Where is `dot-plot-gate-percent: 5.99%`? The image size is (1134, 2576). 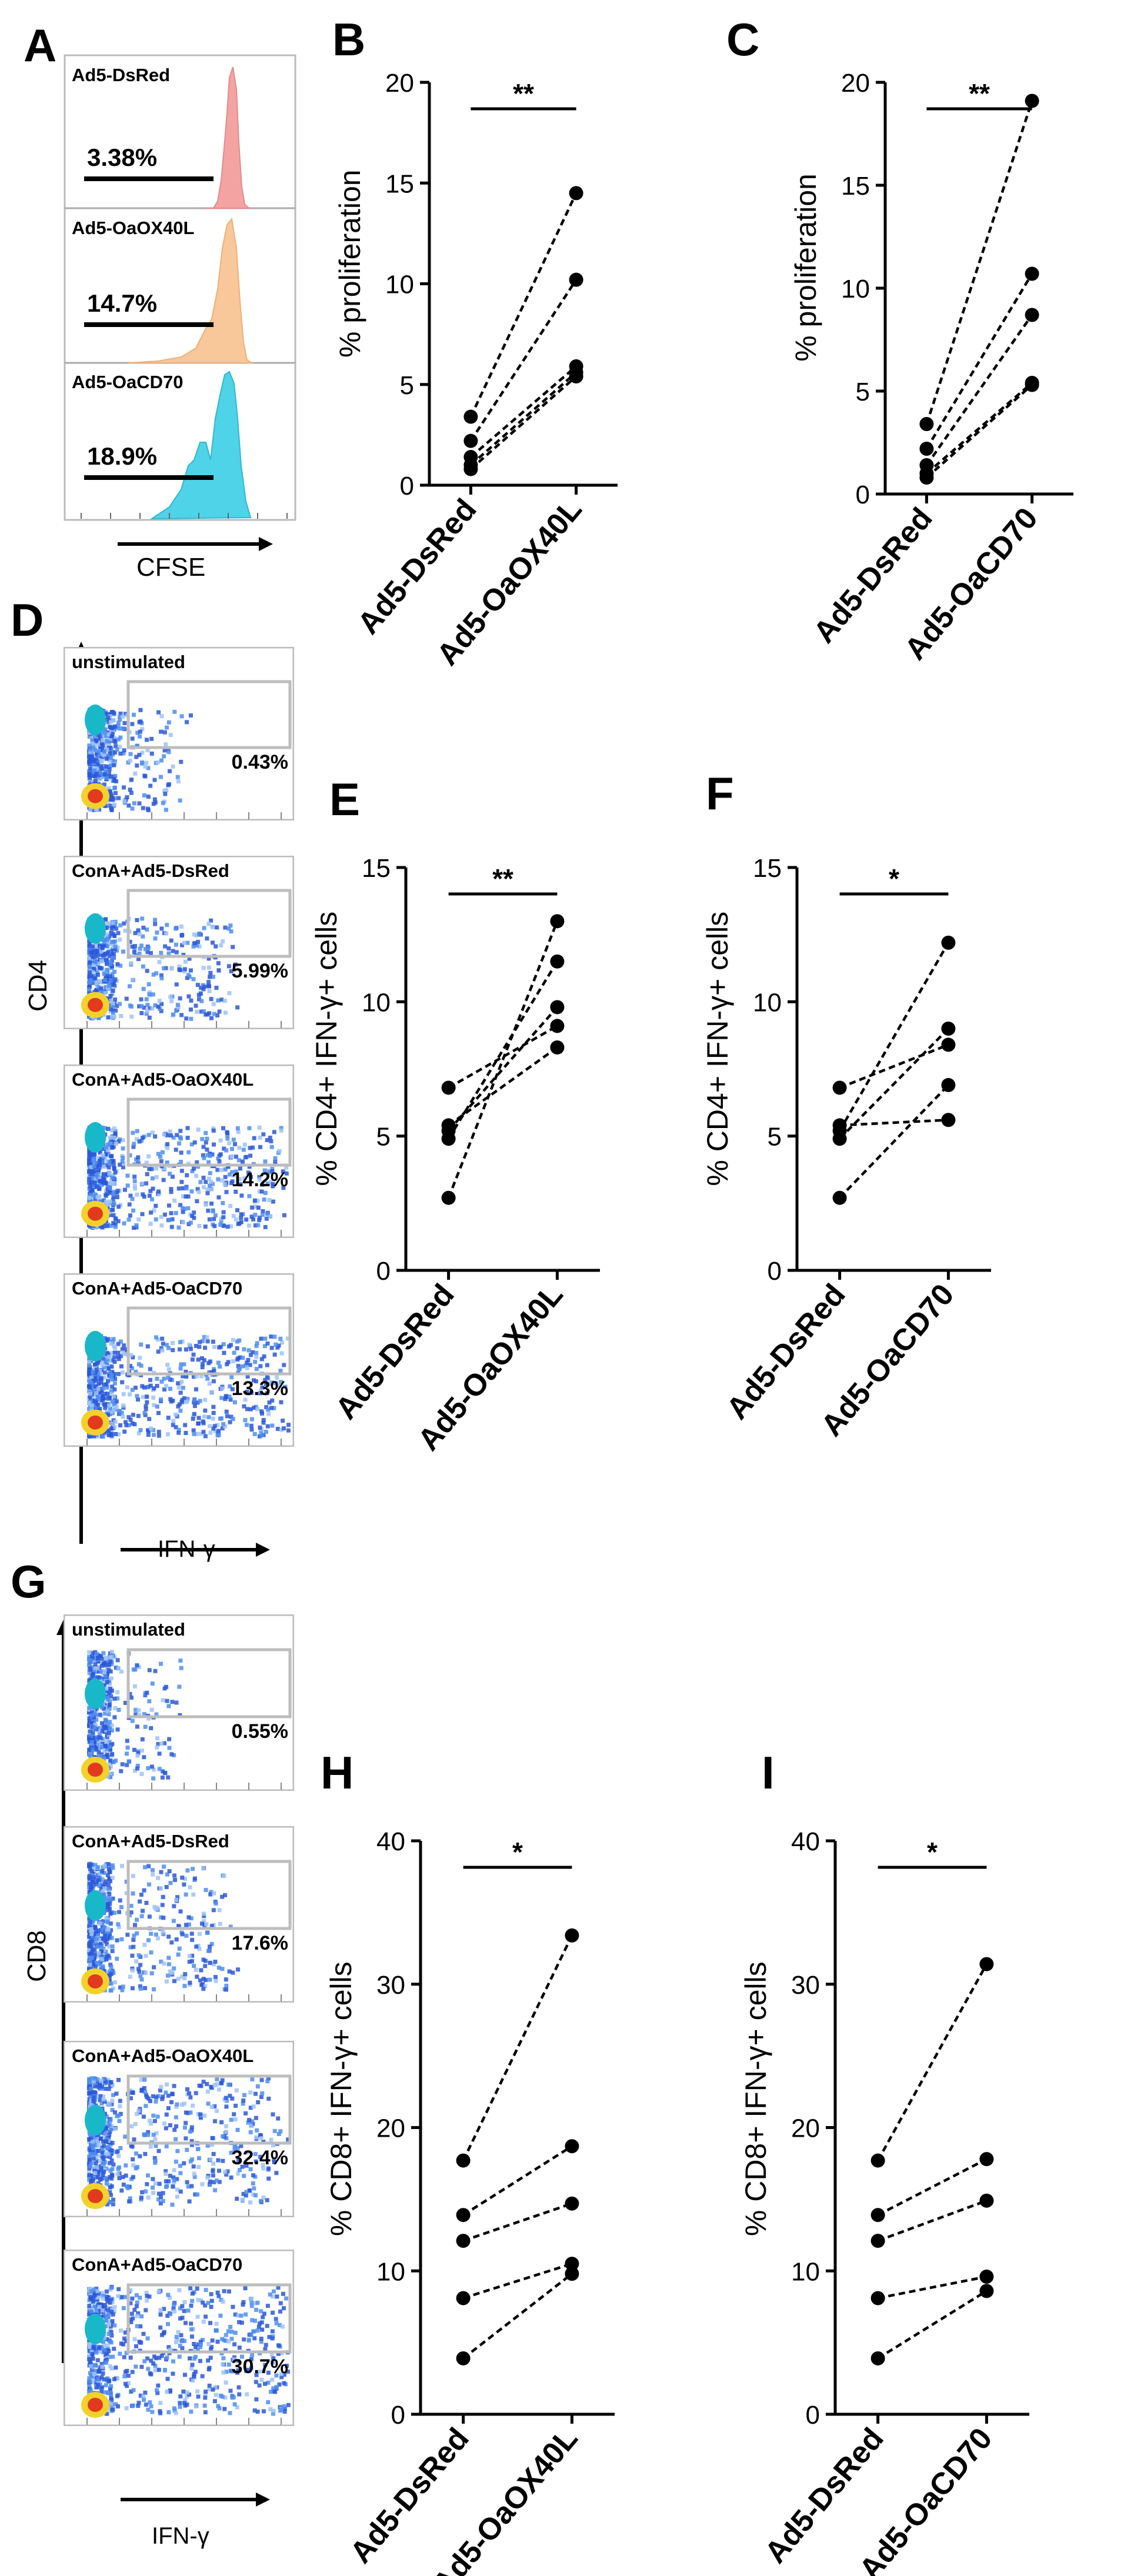 dot-plot-gate-percent: 5.99% is located at coordinates (259, 971).